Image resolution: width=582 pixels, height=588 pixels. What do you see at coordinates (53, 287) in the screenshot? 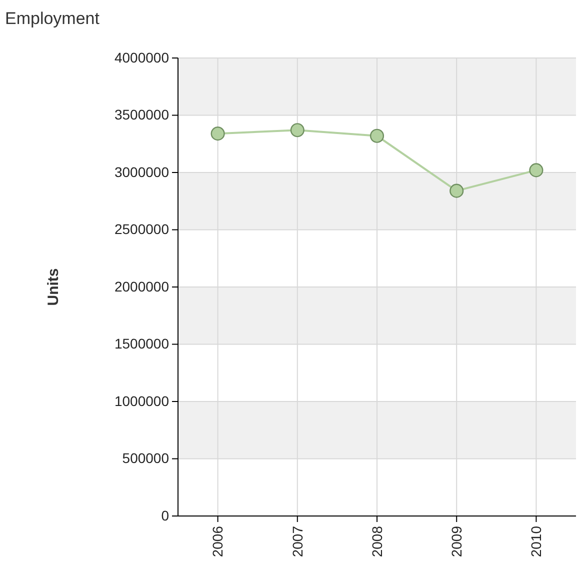
I see `y-axis-title: Units` at bounding box center [53, 287].